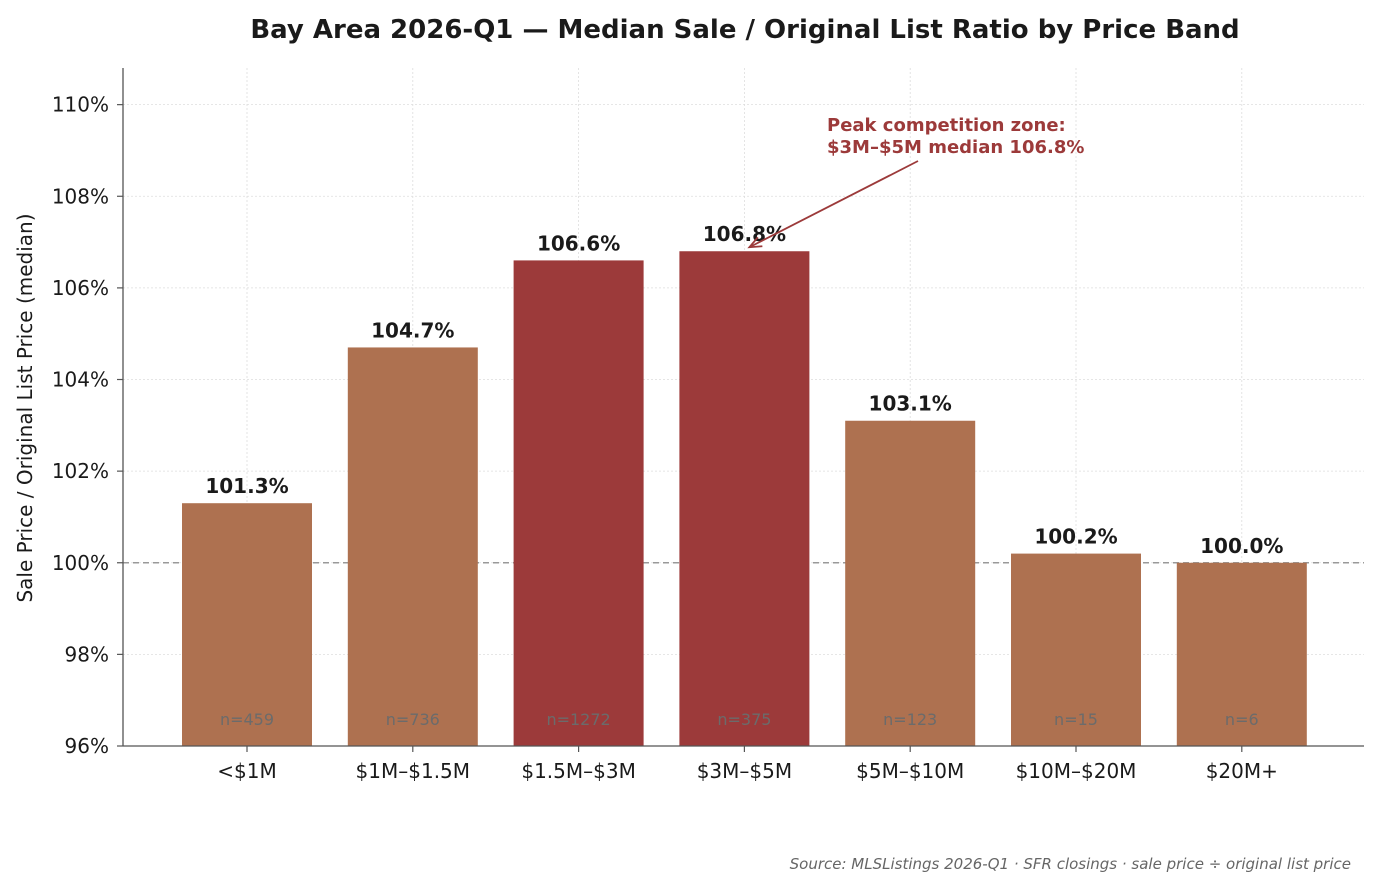 The image size is (1380, 887). Describe the element at coordinates (80, 288) in the screenshot. I see `y-tick-label-5: 106%` at that location.